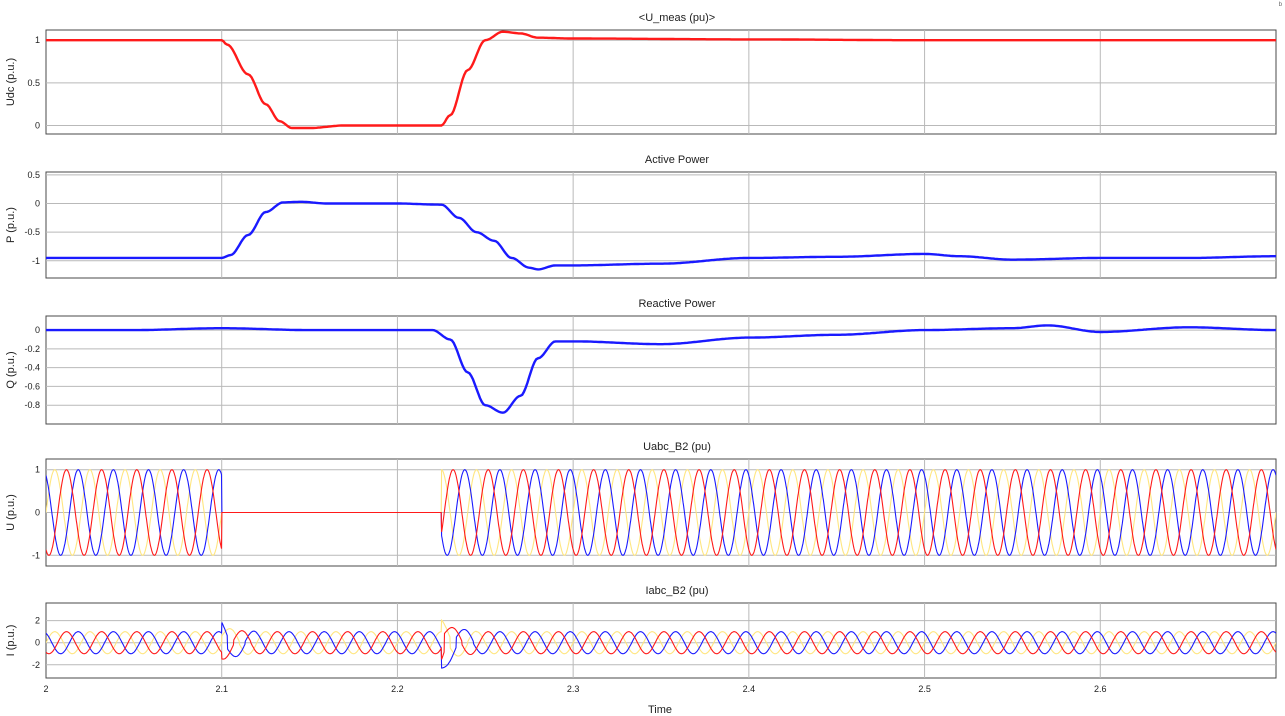 The height and width of the screenshot is (716, 1285). Describe the element at coordinates (45, 689) in the screenshot. I see `x-tick-label: 2` at that location.